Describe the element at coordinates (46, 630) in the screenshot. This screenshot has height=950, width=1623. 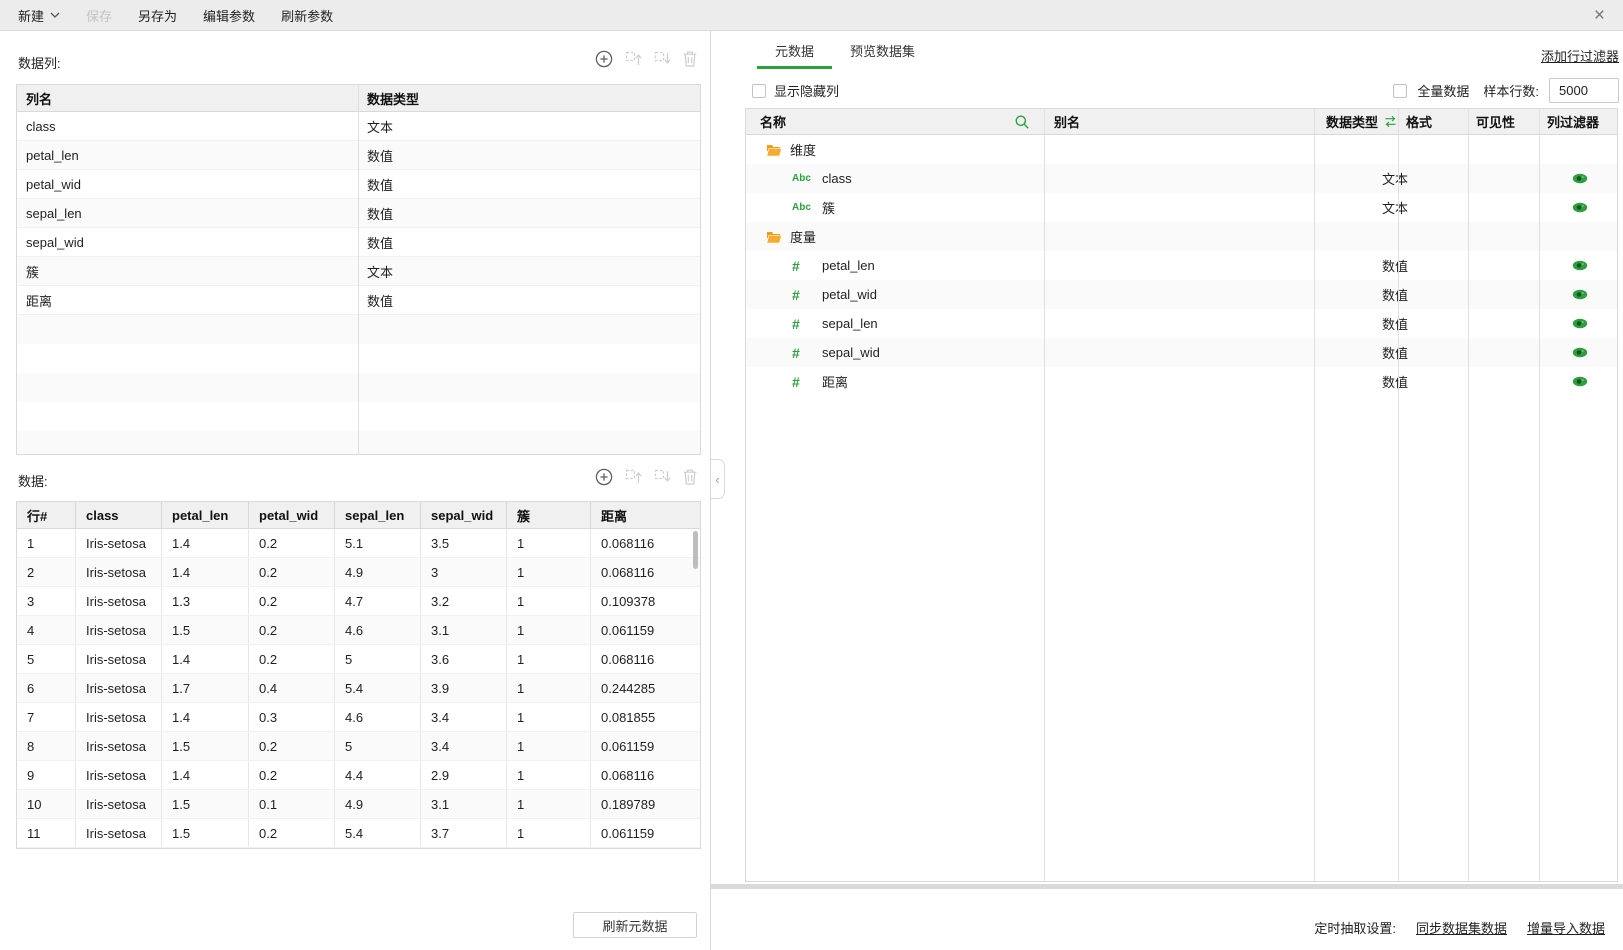
I see `table-cell: 4` at that location.